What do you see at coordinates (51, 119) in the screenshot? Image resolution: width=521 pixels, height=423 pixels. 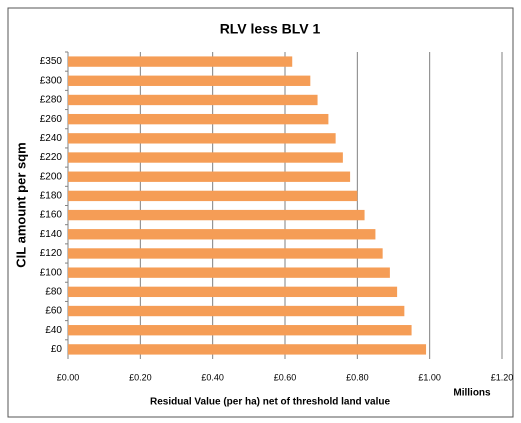 I see `y-tick-label: £260` at bounding box center [51, 119].